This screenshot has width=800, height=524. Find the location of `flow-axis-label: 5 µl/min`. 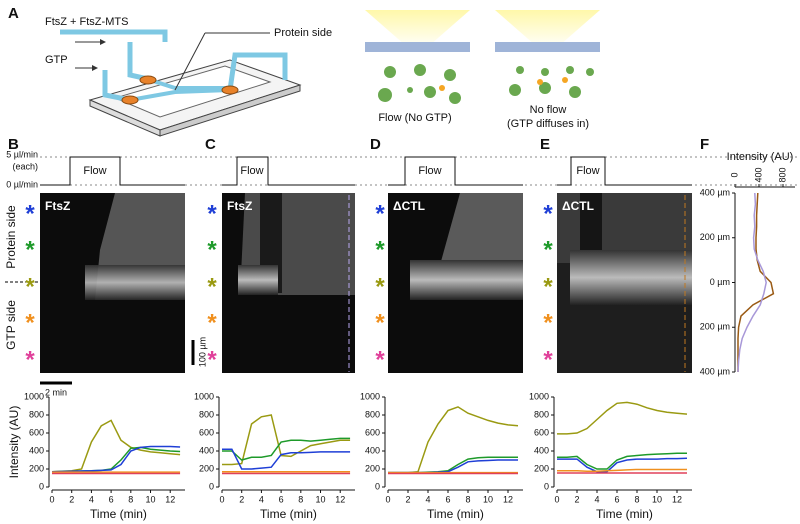

flow-axis-label: 5 µl/min is located at coordinates (22, 154).